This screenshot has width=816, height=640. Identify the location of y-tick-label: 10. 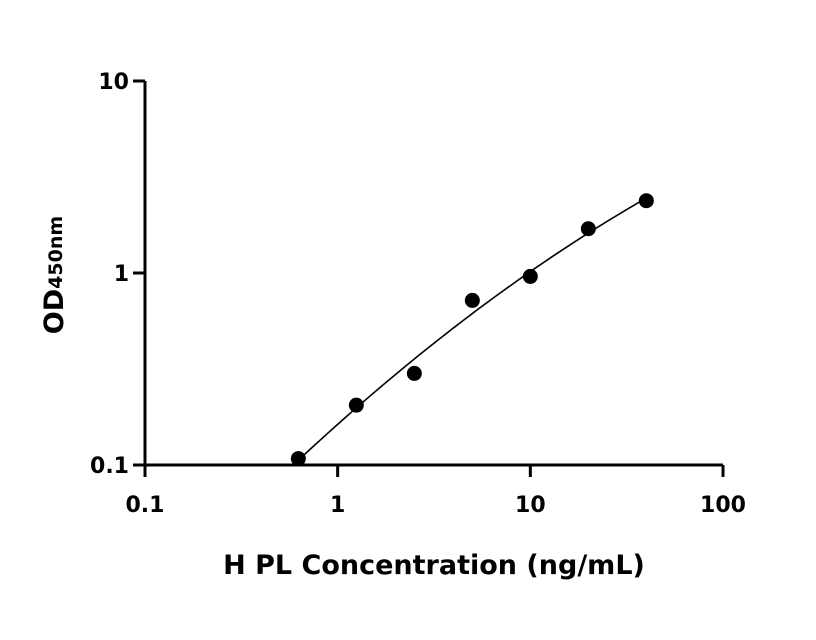
(113, 82).